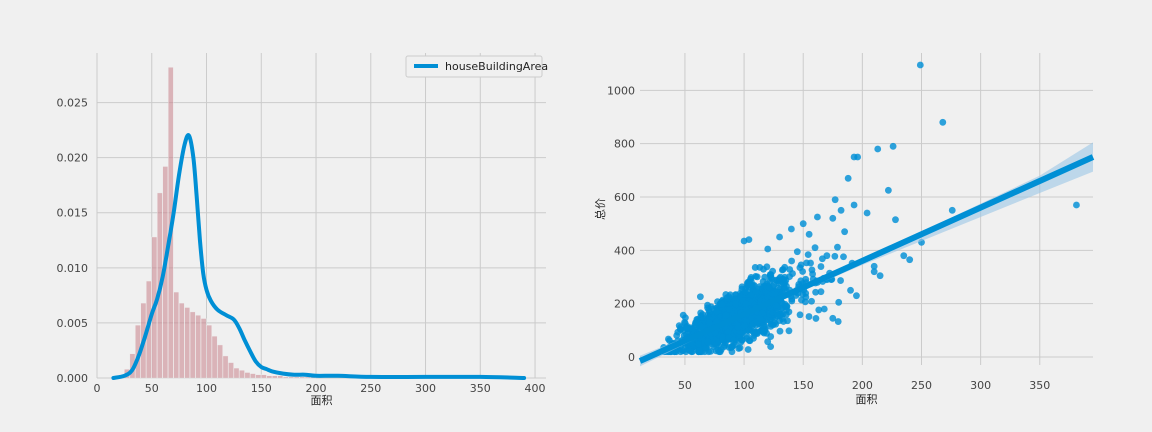 Image resolution: width=1152 pixels, height=432 pixels. Describe the element at coordinates (73, 241) in the screenshot. I see `histogram-y-ticks: 0.000 0.005 0.010 0.015 0.020 0.025` at that location.